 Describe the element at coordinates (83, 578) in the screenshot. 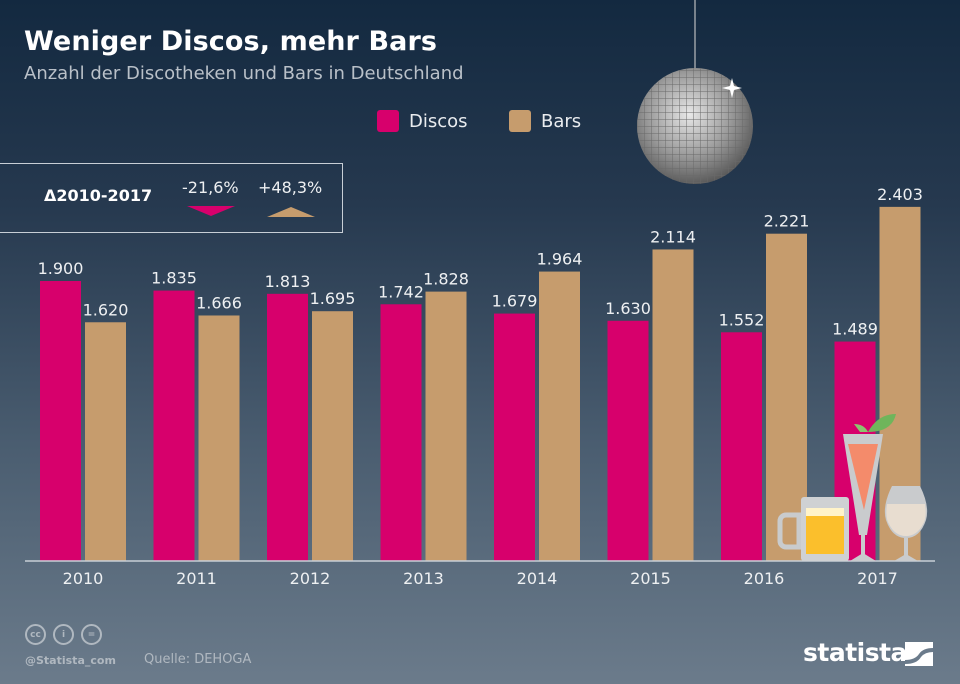

I see `x-tick-label-2010: 2010` at that location.